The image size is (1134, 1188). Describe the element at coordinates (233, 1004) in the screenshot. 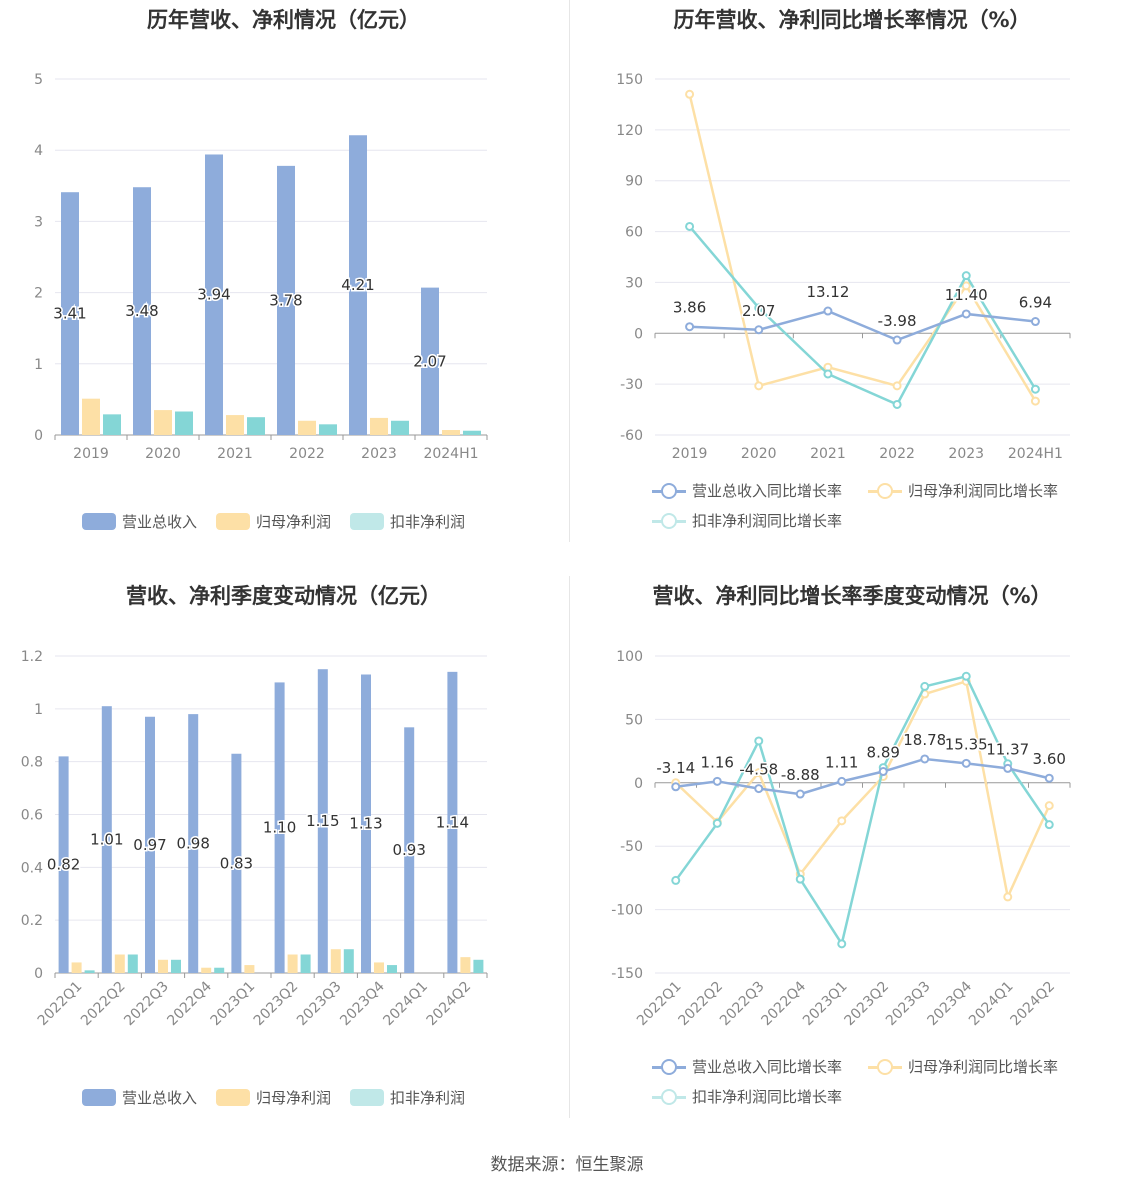

I see `x-tick-label: 2023Q1` at that location.